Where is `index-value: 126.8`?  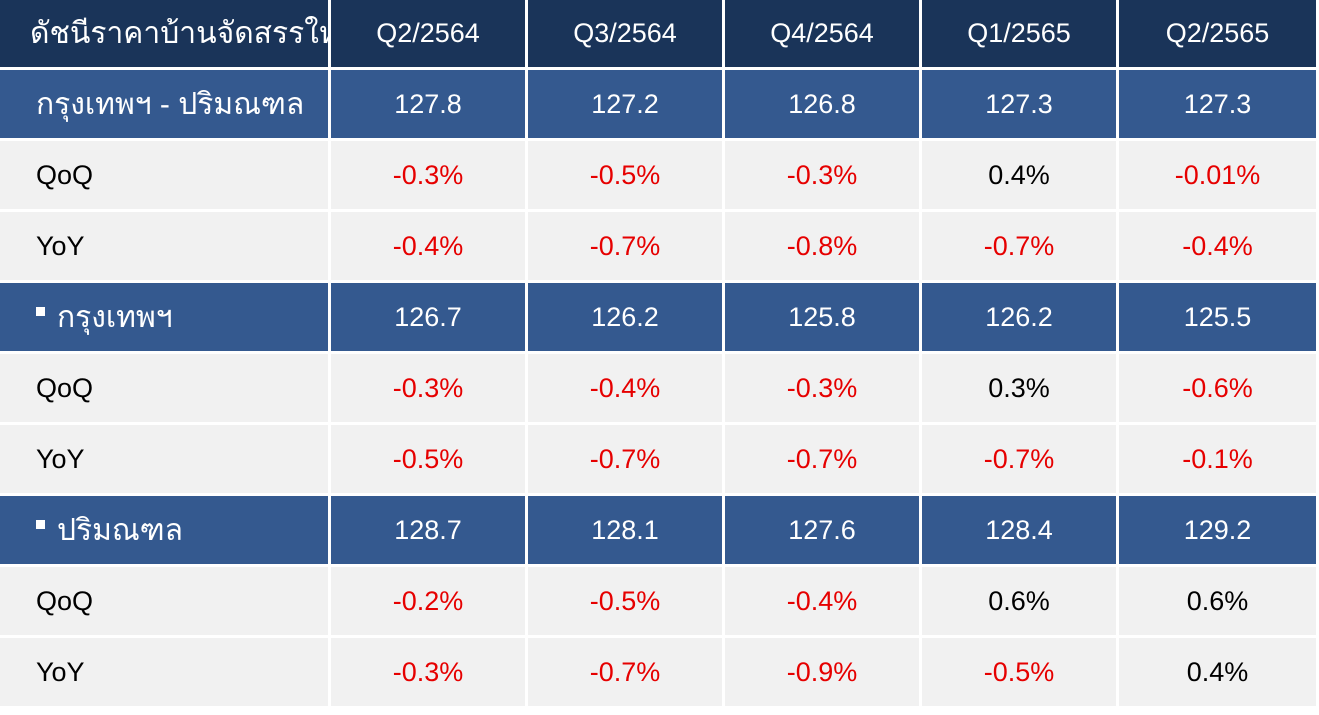
index-value: 126.8 is located at coordinates (823, 105).